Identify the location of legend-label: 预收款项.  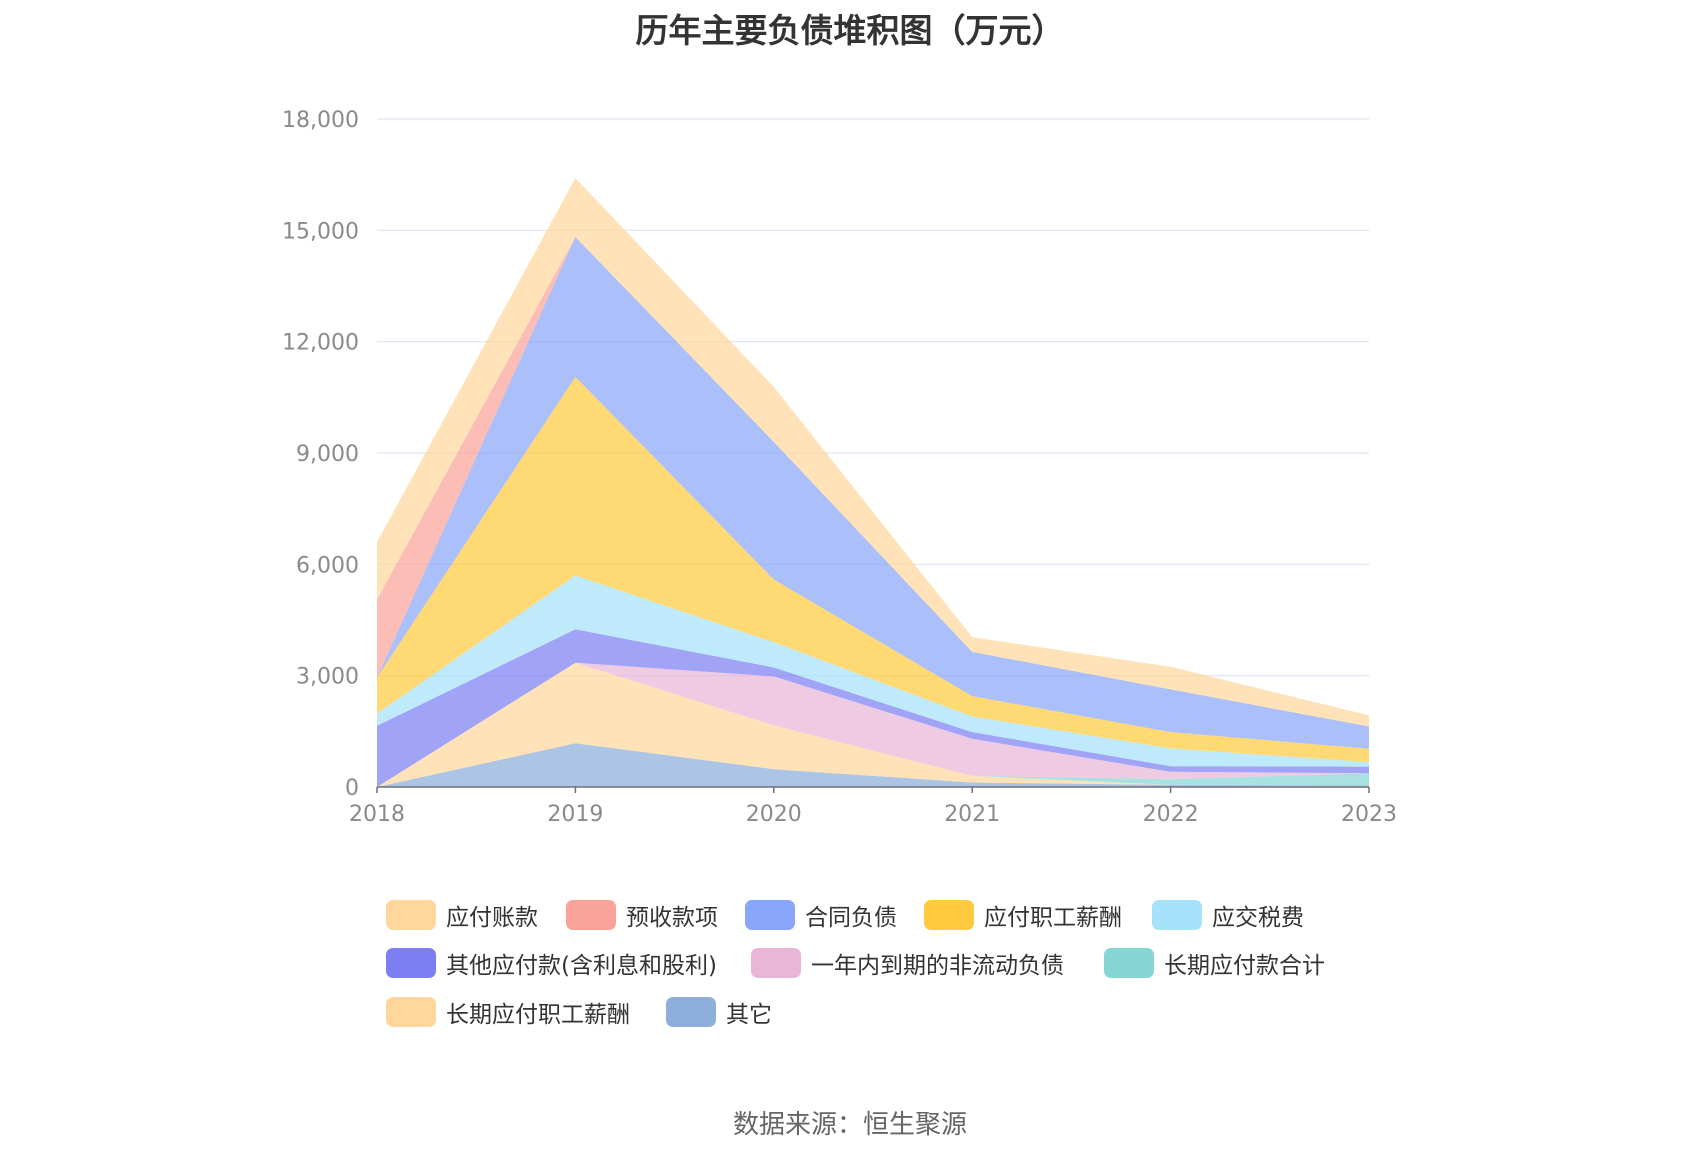
(672, 918).